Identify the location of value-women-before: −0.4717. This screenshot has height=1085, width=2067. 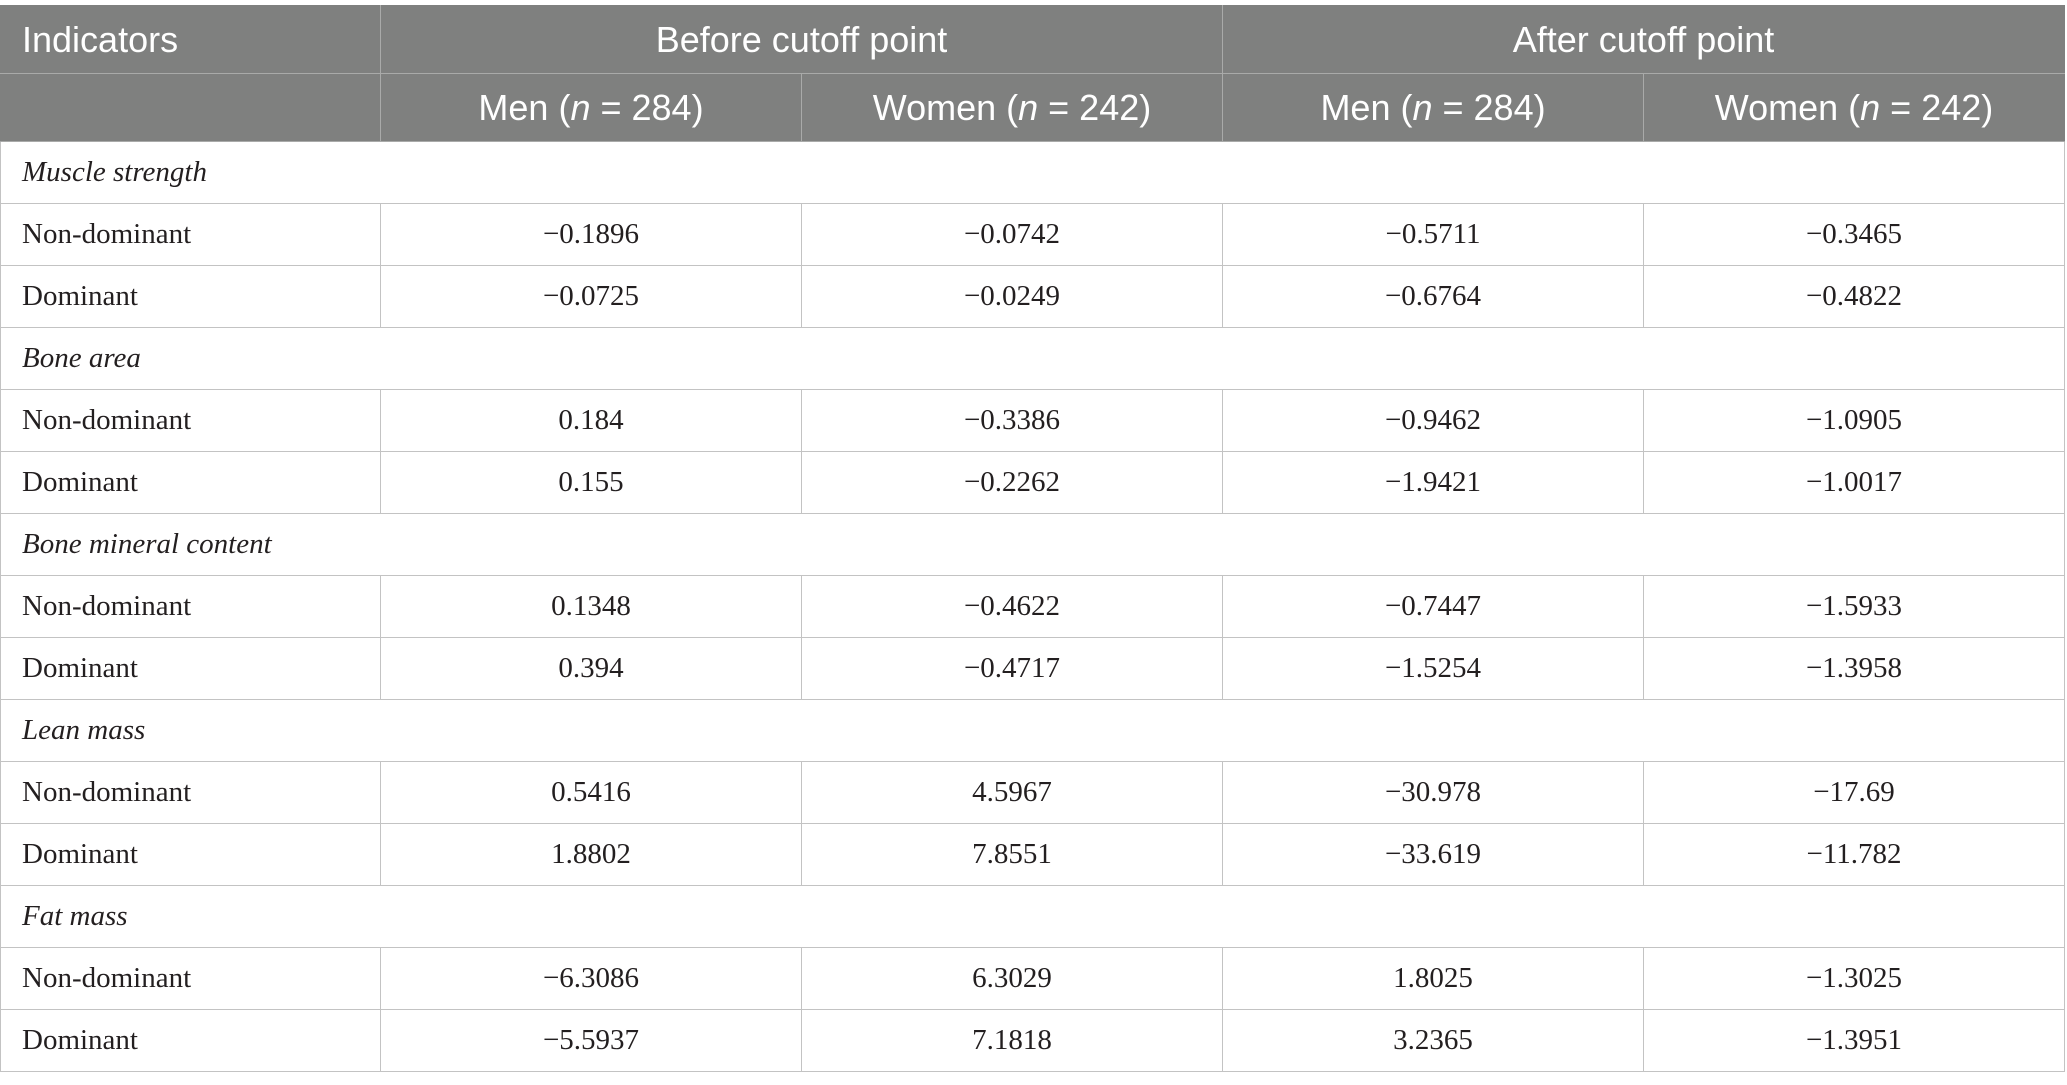
(1012, 668).